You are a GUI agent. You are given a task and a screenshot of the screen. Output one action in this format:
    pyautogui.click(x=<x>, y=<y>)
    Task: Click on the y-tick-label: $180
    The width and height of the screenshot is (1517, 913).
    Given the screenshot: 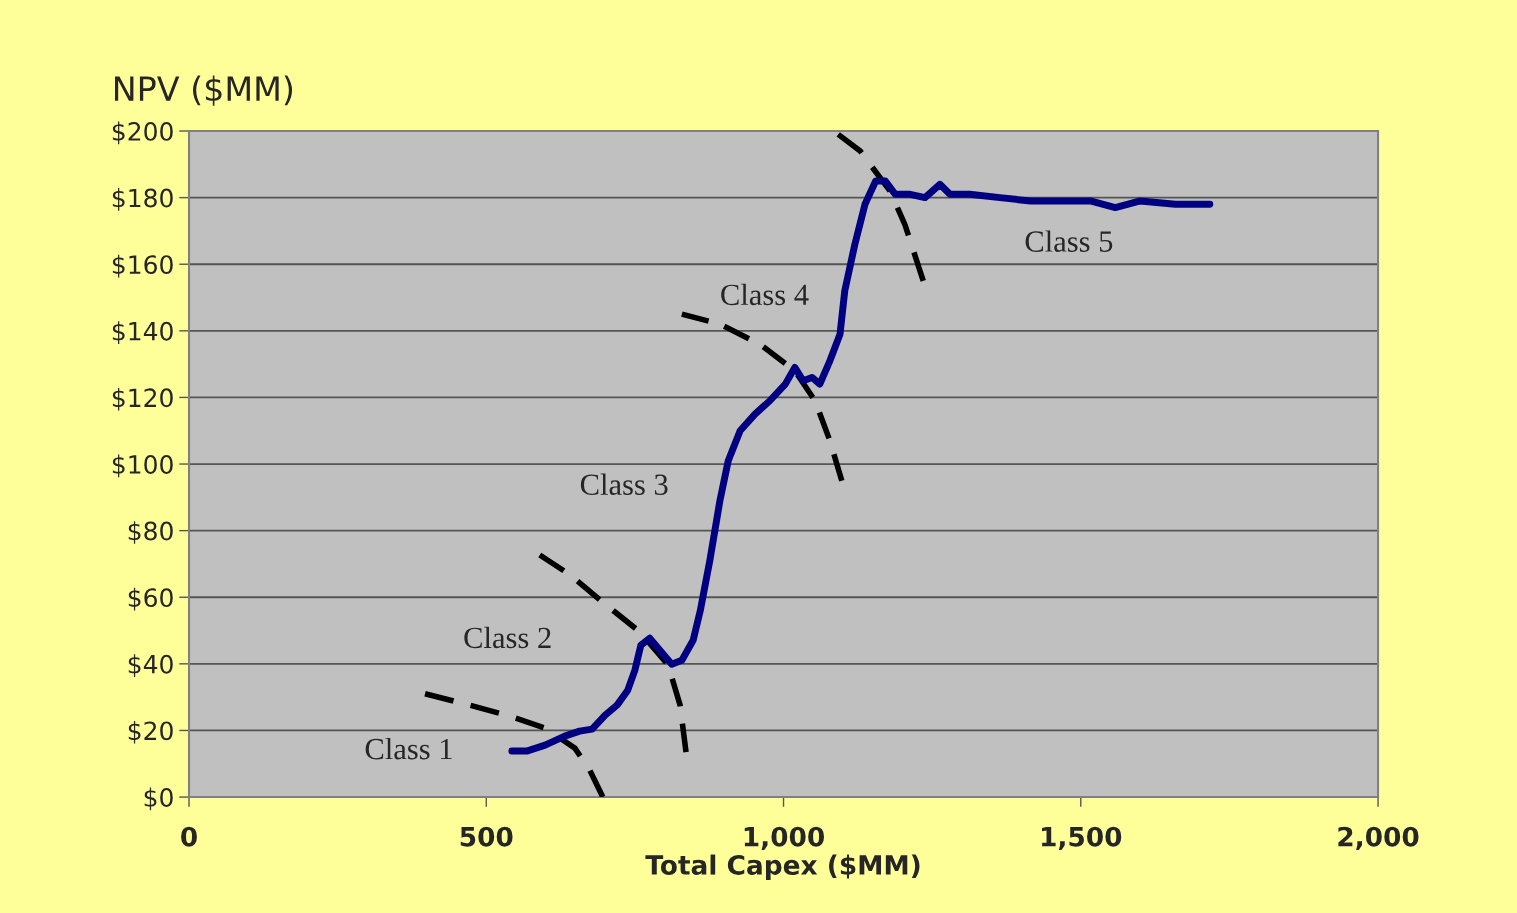 What is the action you would take?
    pyautogui.click(x=142, y=199)
    